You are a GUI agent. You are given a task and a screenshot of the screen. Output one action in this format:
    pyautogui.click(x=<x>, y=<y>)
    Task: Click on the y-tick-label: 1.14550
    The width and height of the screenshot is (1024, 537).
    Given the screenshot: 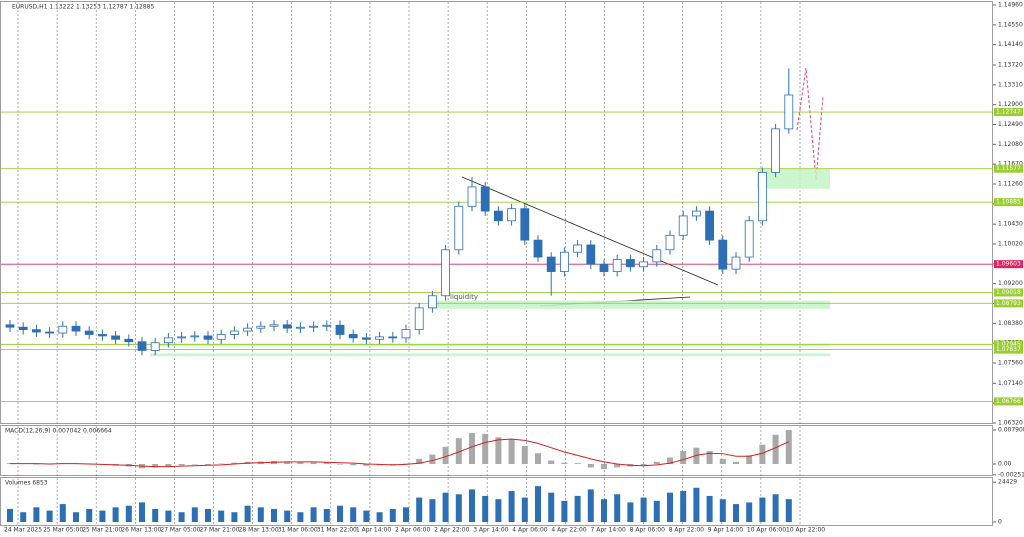 What is the action you would take?
    pyautogui.click(x=1010, y=24)
    